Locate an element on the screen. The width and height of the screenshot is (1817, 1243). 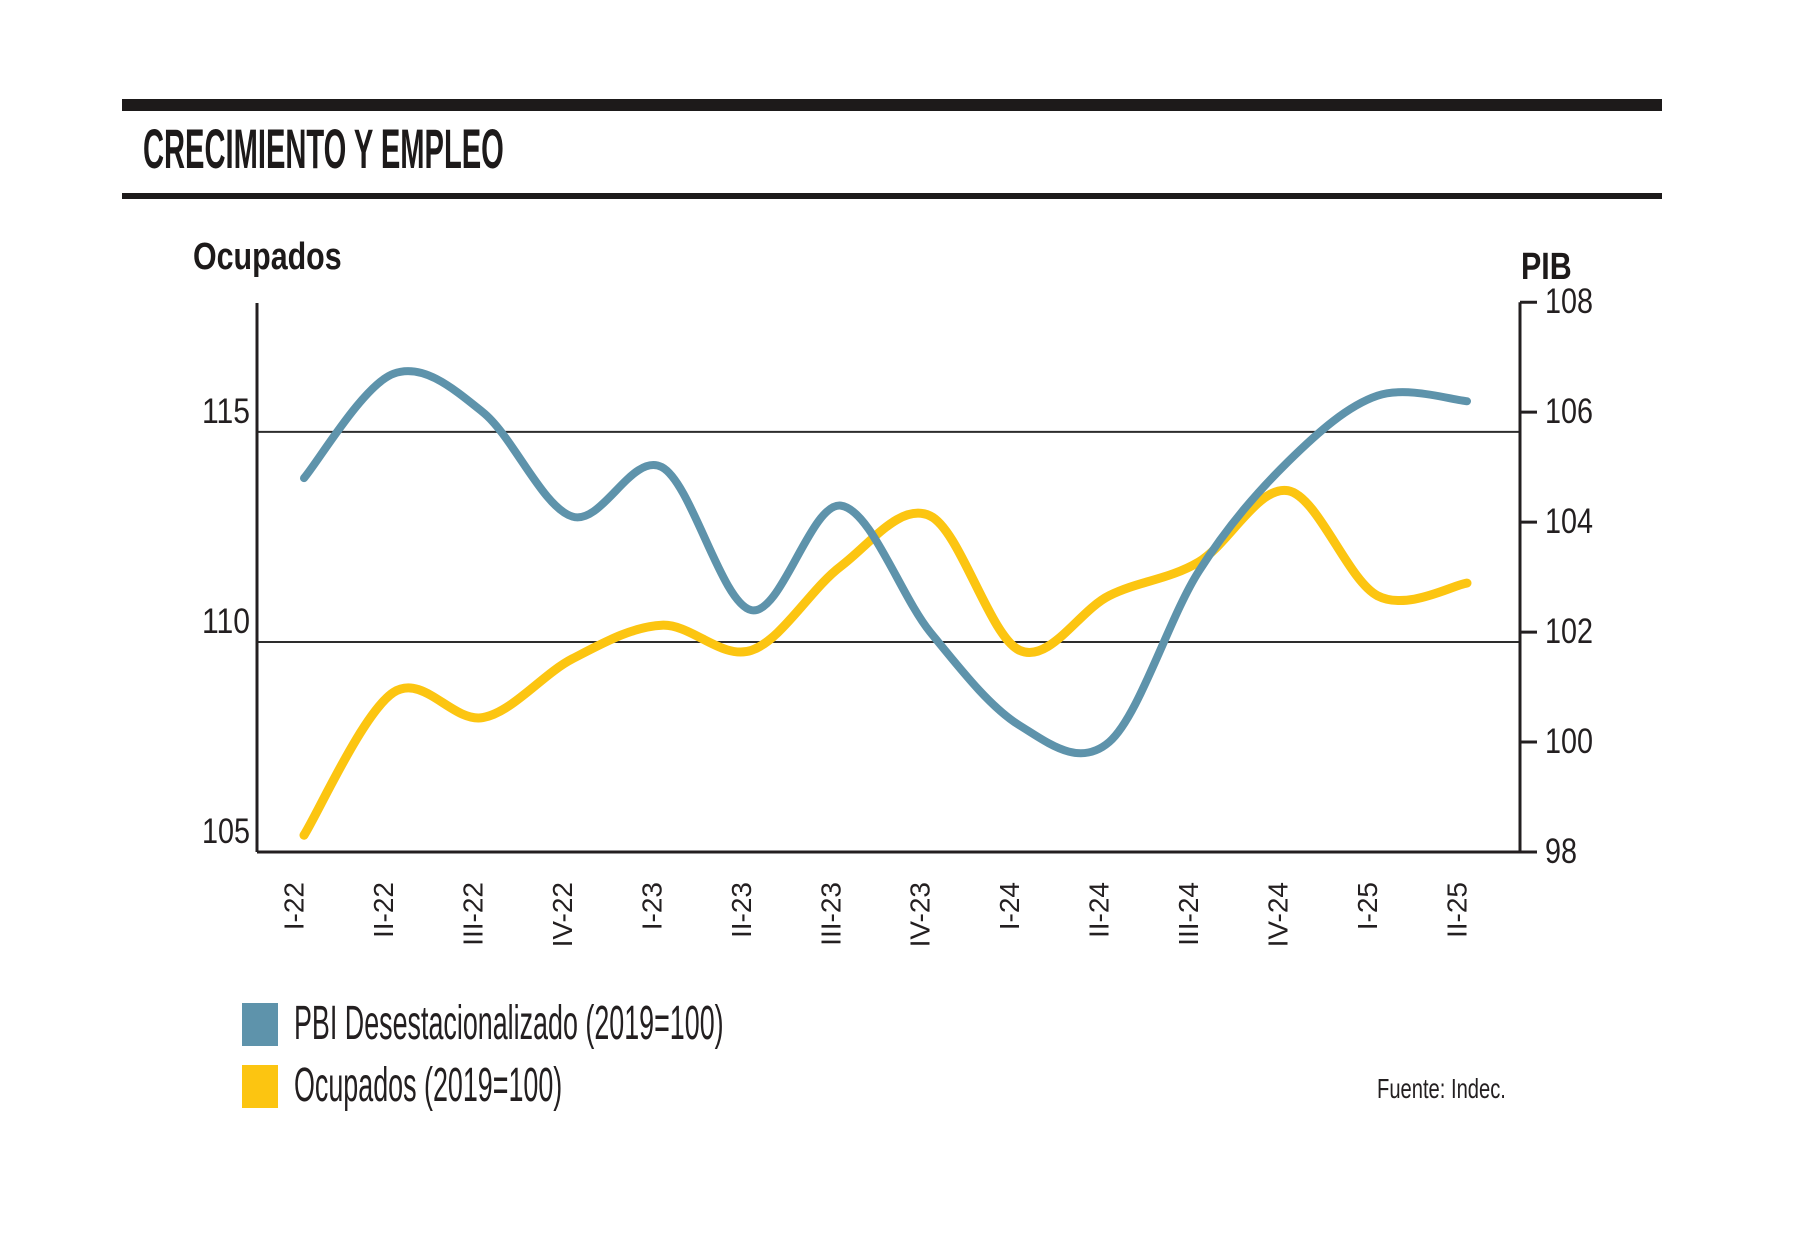
x-axis-label-I-22: I-22 is located at coordinates (294, 906).